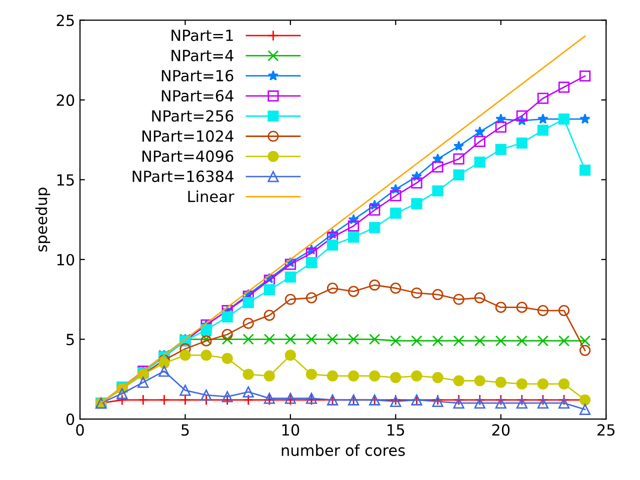  What do you see at coordinates (396, 430) in the screenshot?
I see `x-tick-label: 15` at bounding box center [396, 430].